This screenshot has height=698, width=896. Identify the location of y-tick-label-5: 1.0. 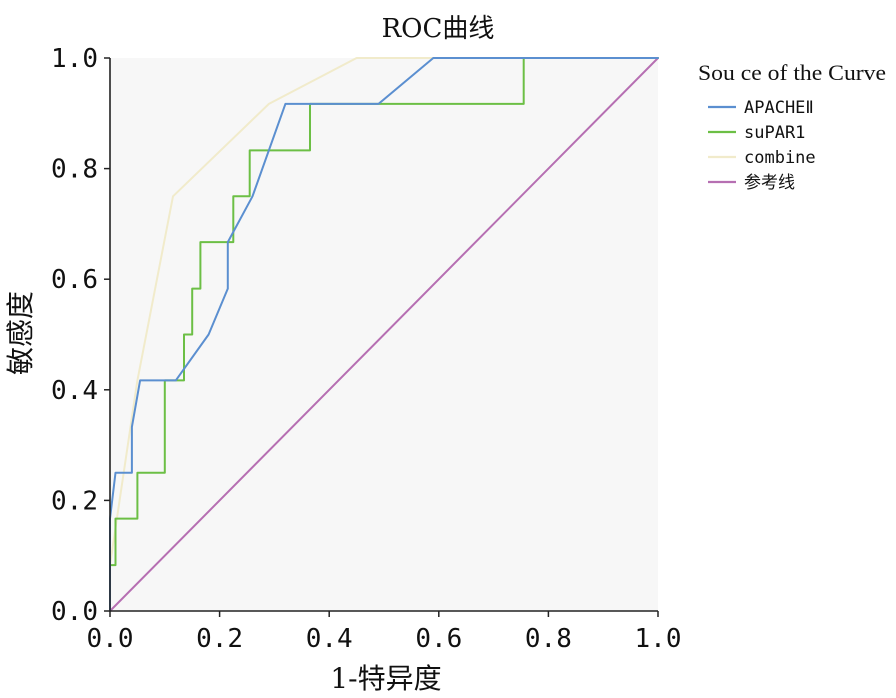
(74, 59).